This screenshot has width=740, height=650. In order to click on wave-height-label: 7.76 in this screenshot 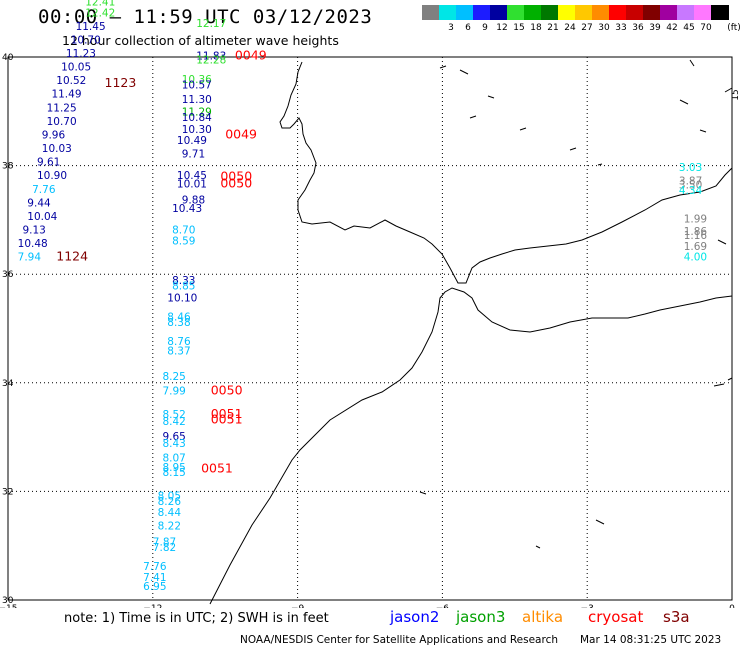, I will do `click(155, 567)`.